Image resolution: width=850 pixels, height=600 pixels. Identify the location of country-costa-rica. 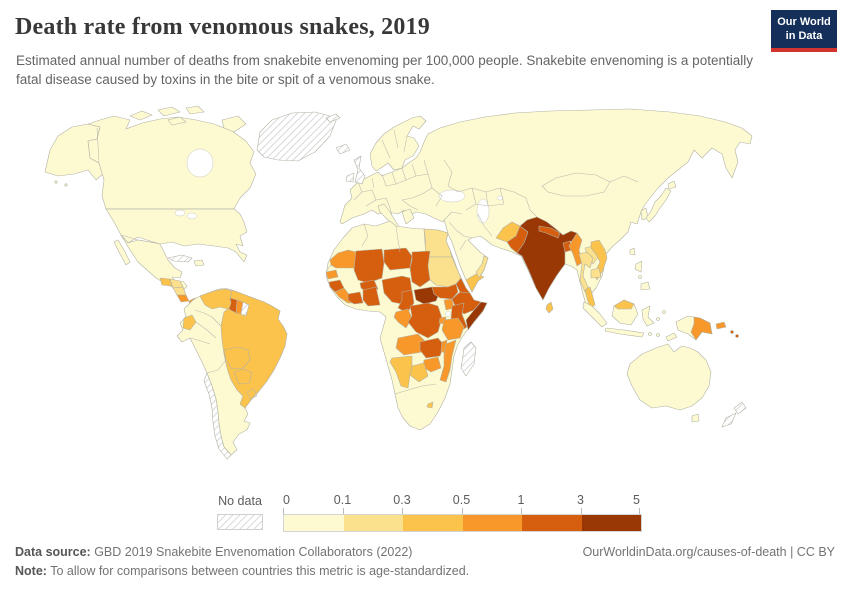
(183, 298).